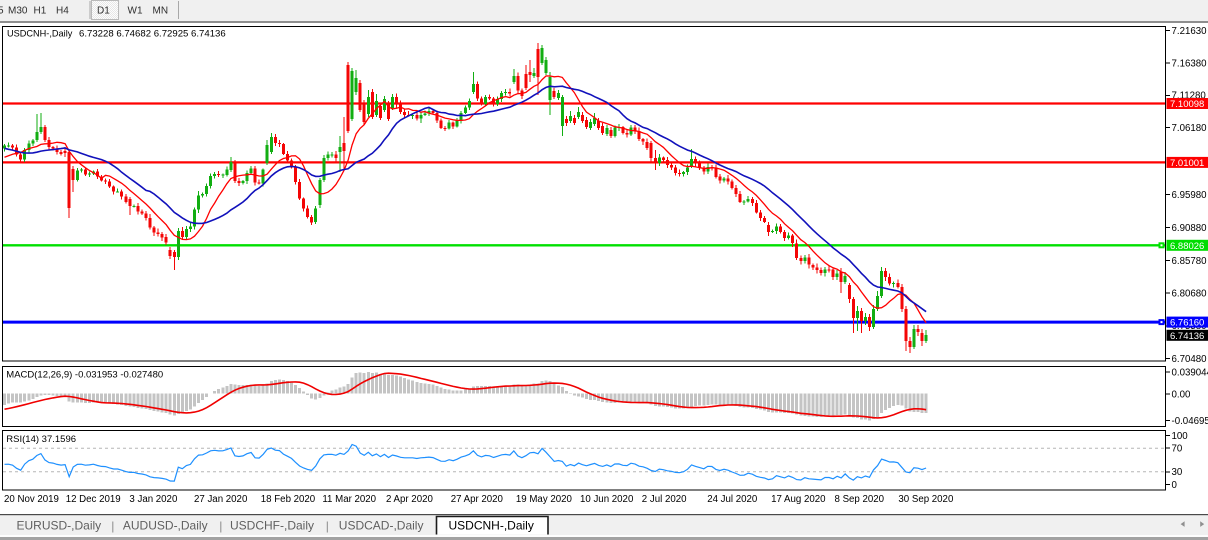 The height and width of the screenshot is (540, 1208). What do you see at coordinates (165, 526) in the screenshot?
I see `svg-text: AUDUSD-,Daily` at bounding box center [165, 526].